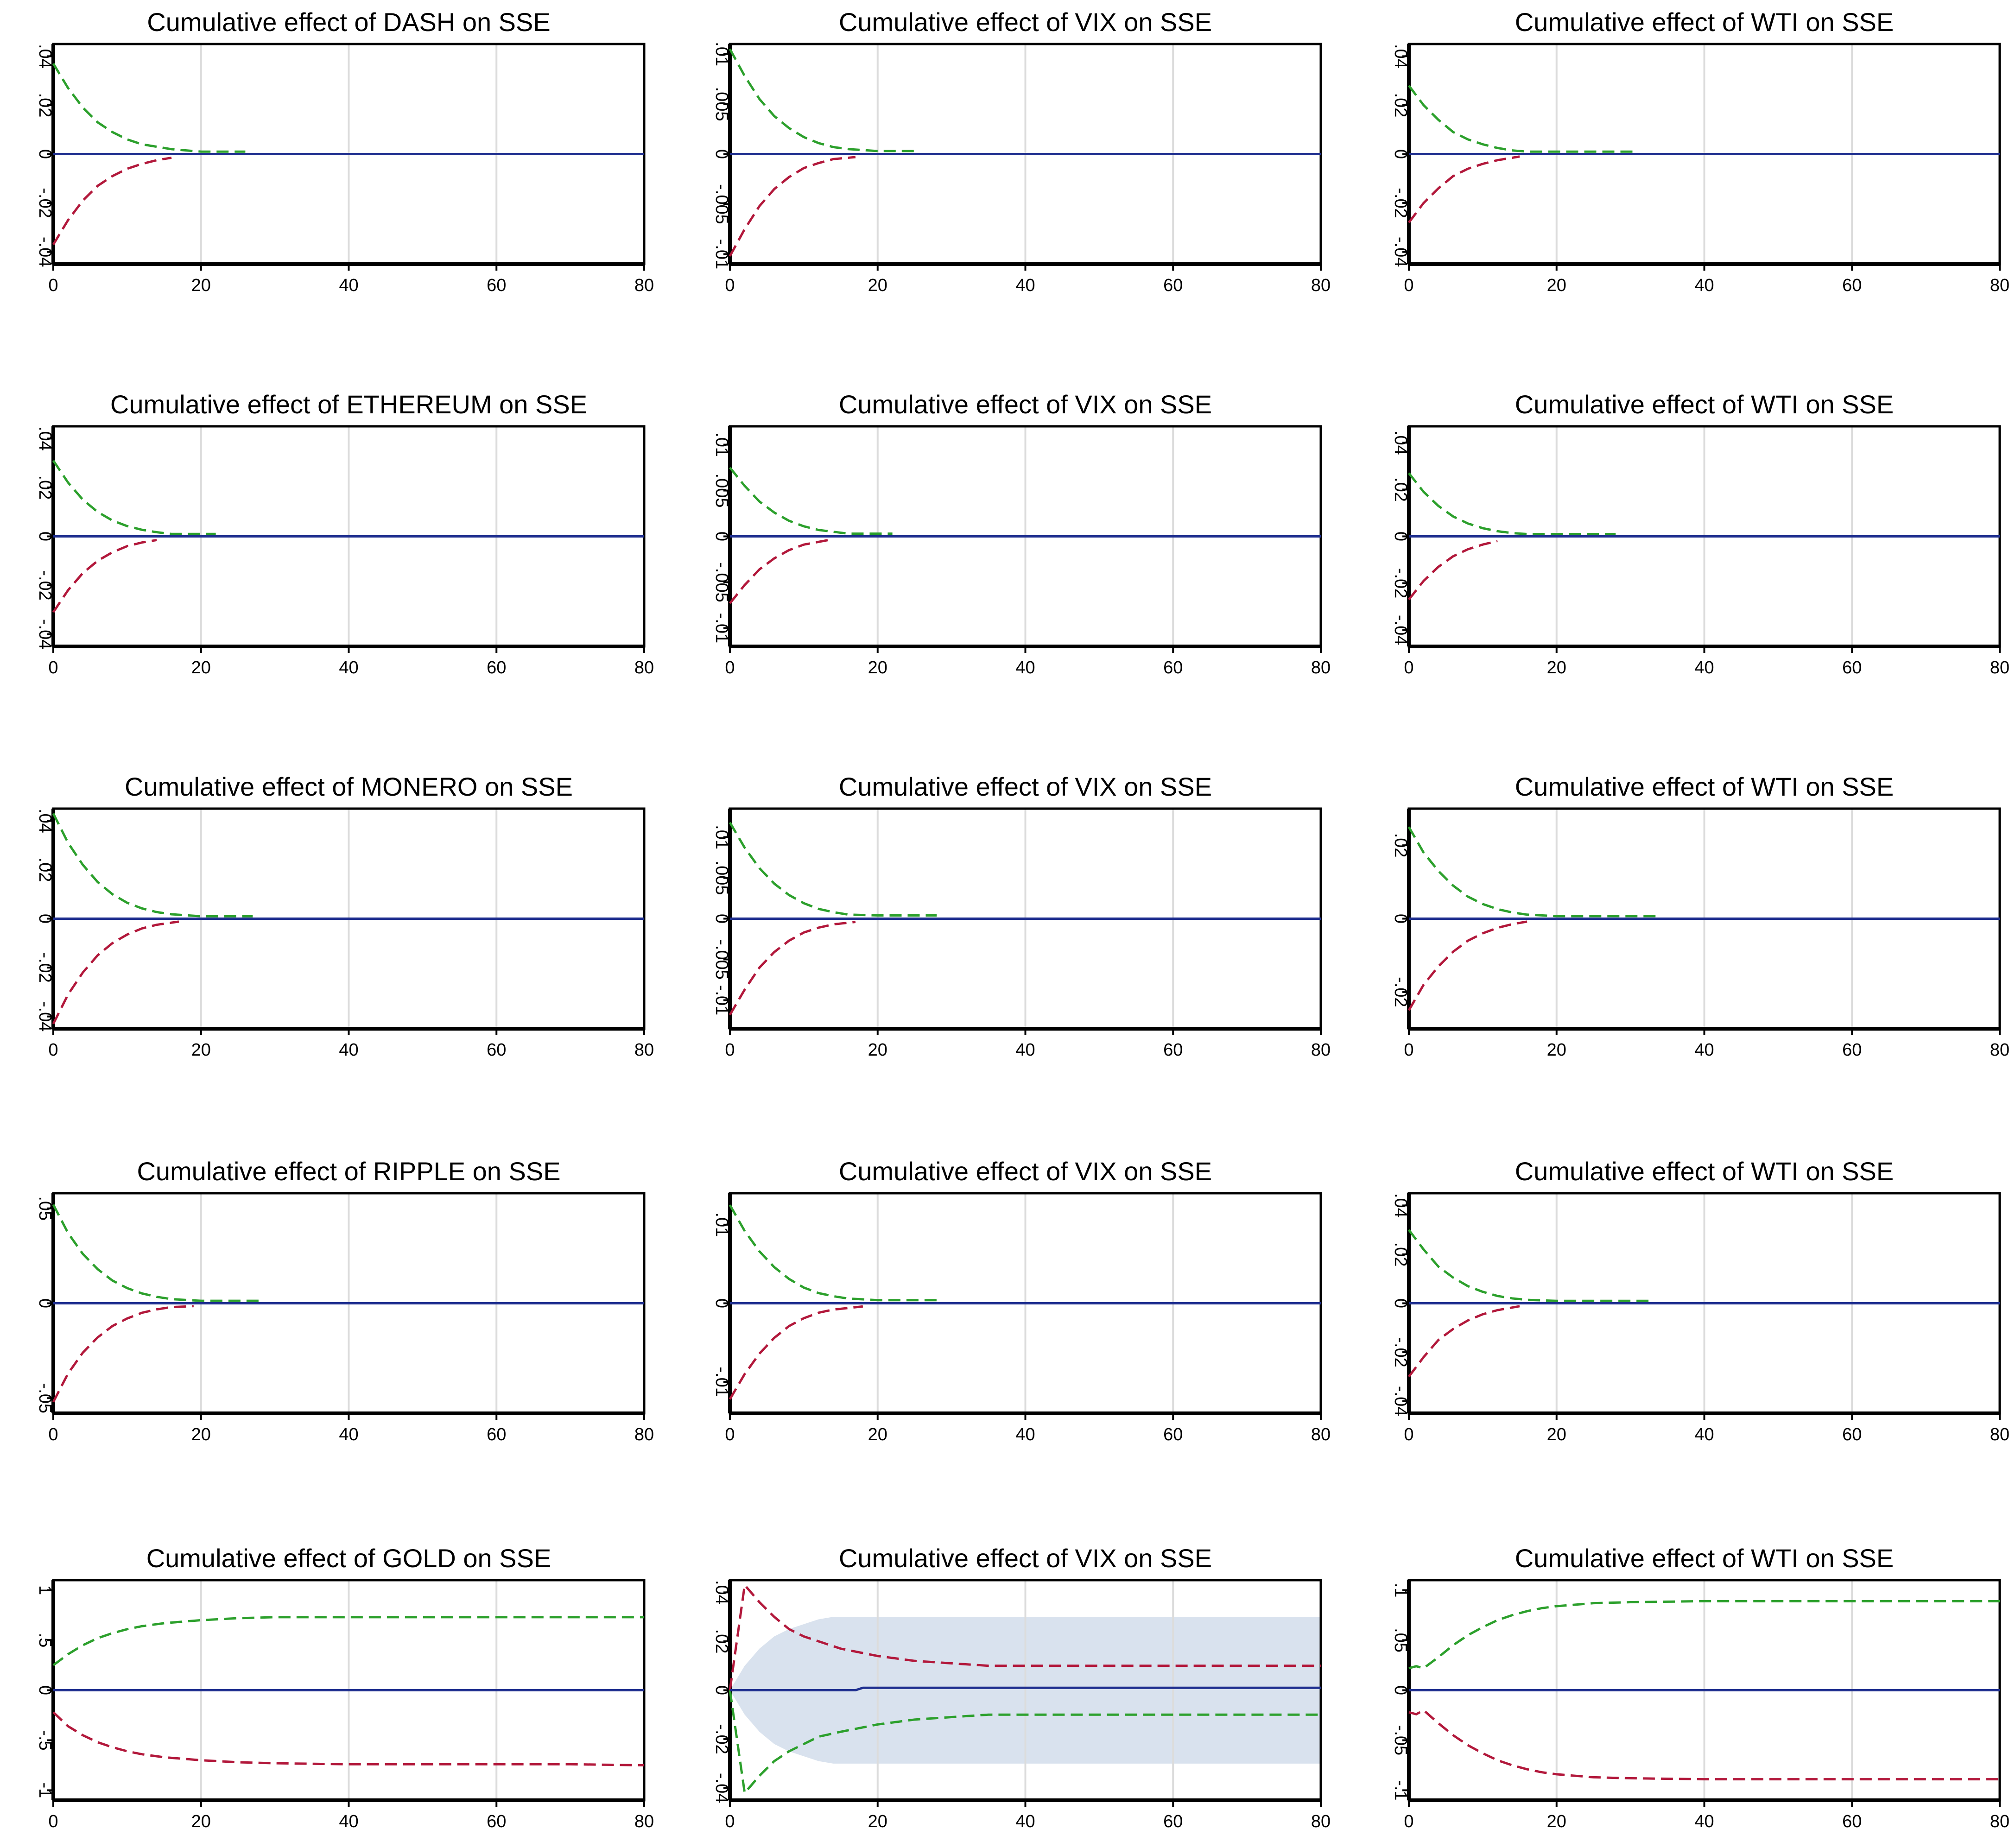  What do you see at coordinates (45, 1790) in the screenshot?
I see `y-tick-label: -1` at bounding box center [45, 1790].